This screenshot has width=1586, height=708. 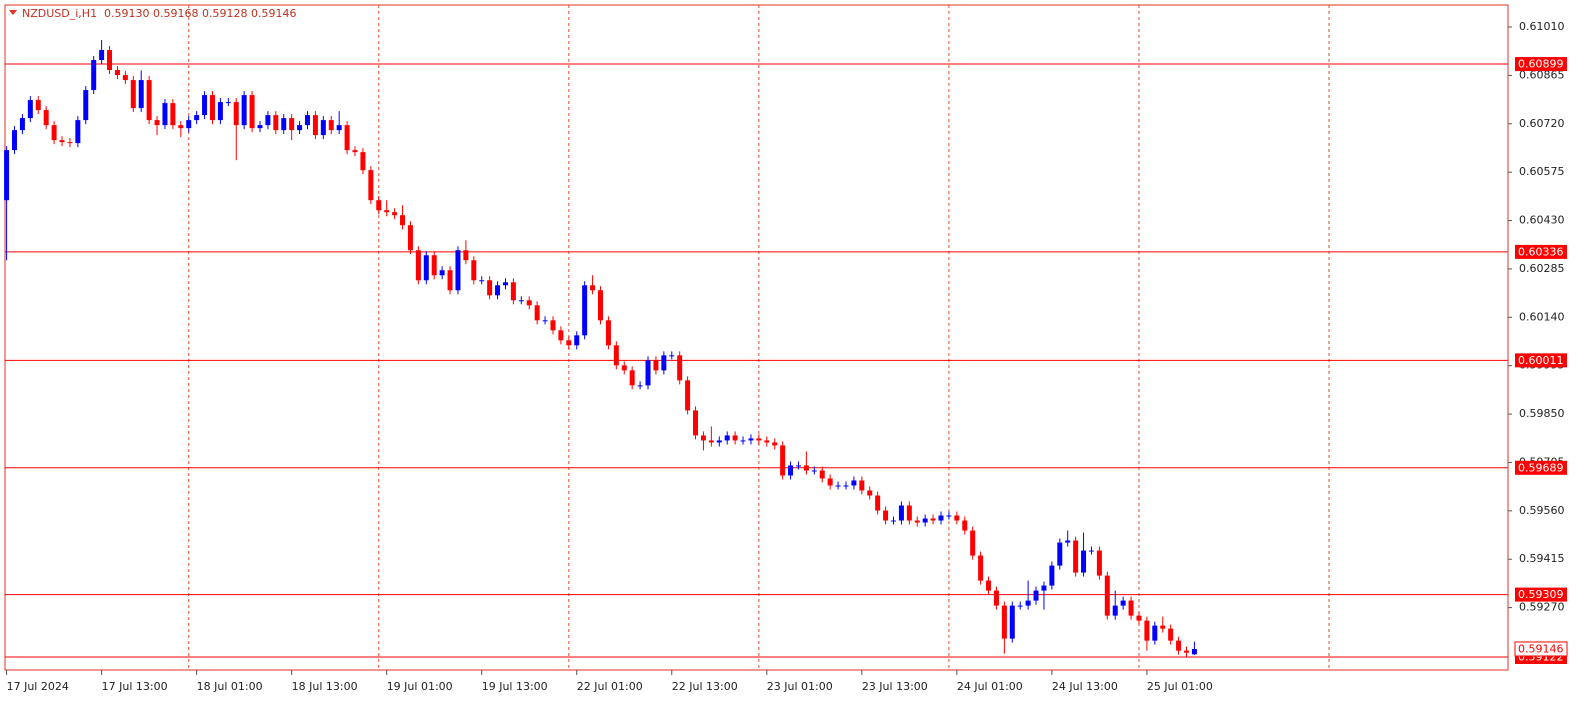 What do you see at coordinates (420, 686) in the screenshot?
I see `x-tick-label: 19 Jul 01:00` at bounding box center [420, 686].